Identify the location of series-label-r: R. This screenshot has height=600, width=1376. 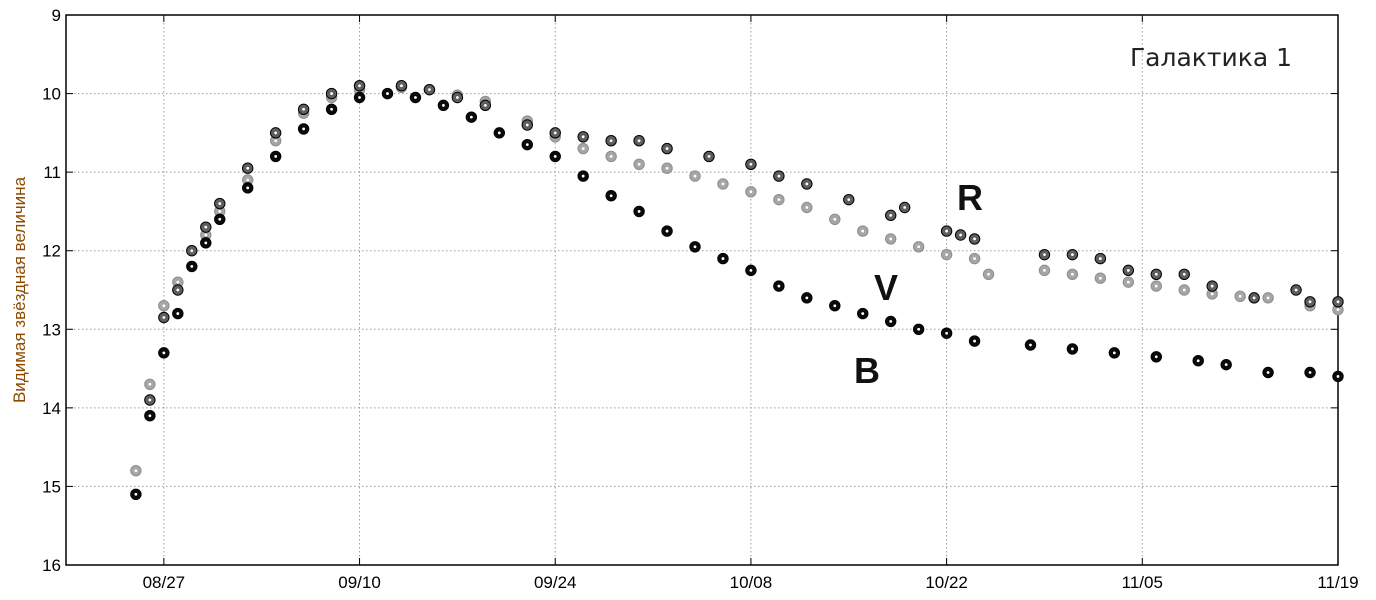
(970, 197).